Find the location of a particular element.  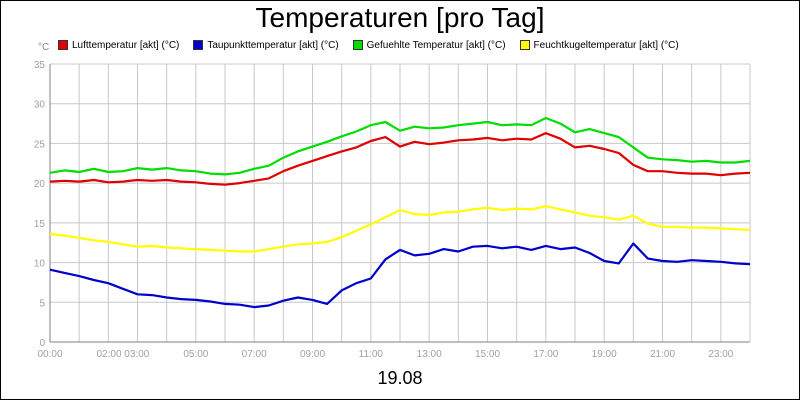

x-tick-label: 13:00 is located at coordinates (429, 354).